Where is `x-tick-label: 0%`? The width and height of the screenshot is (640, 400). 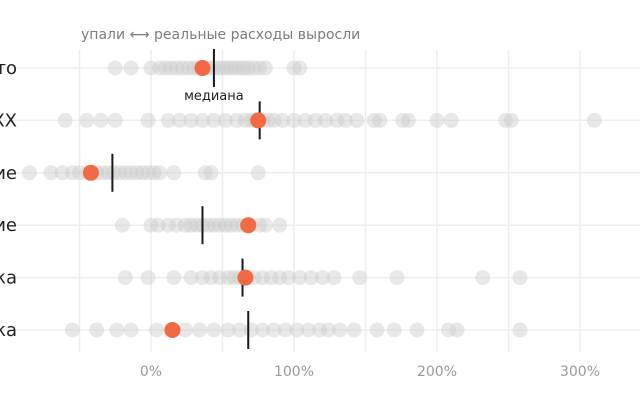
x-tick-label: 0% is located at coordinates (151, 372).